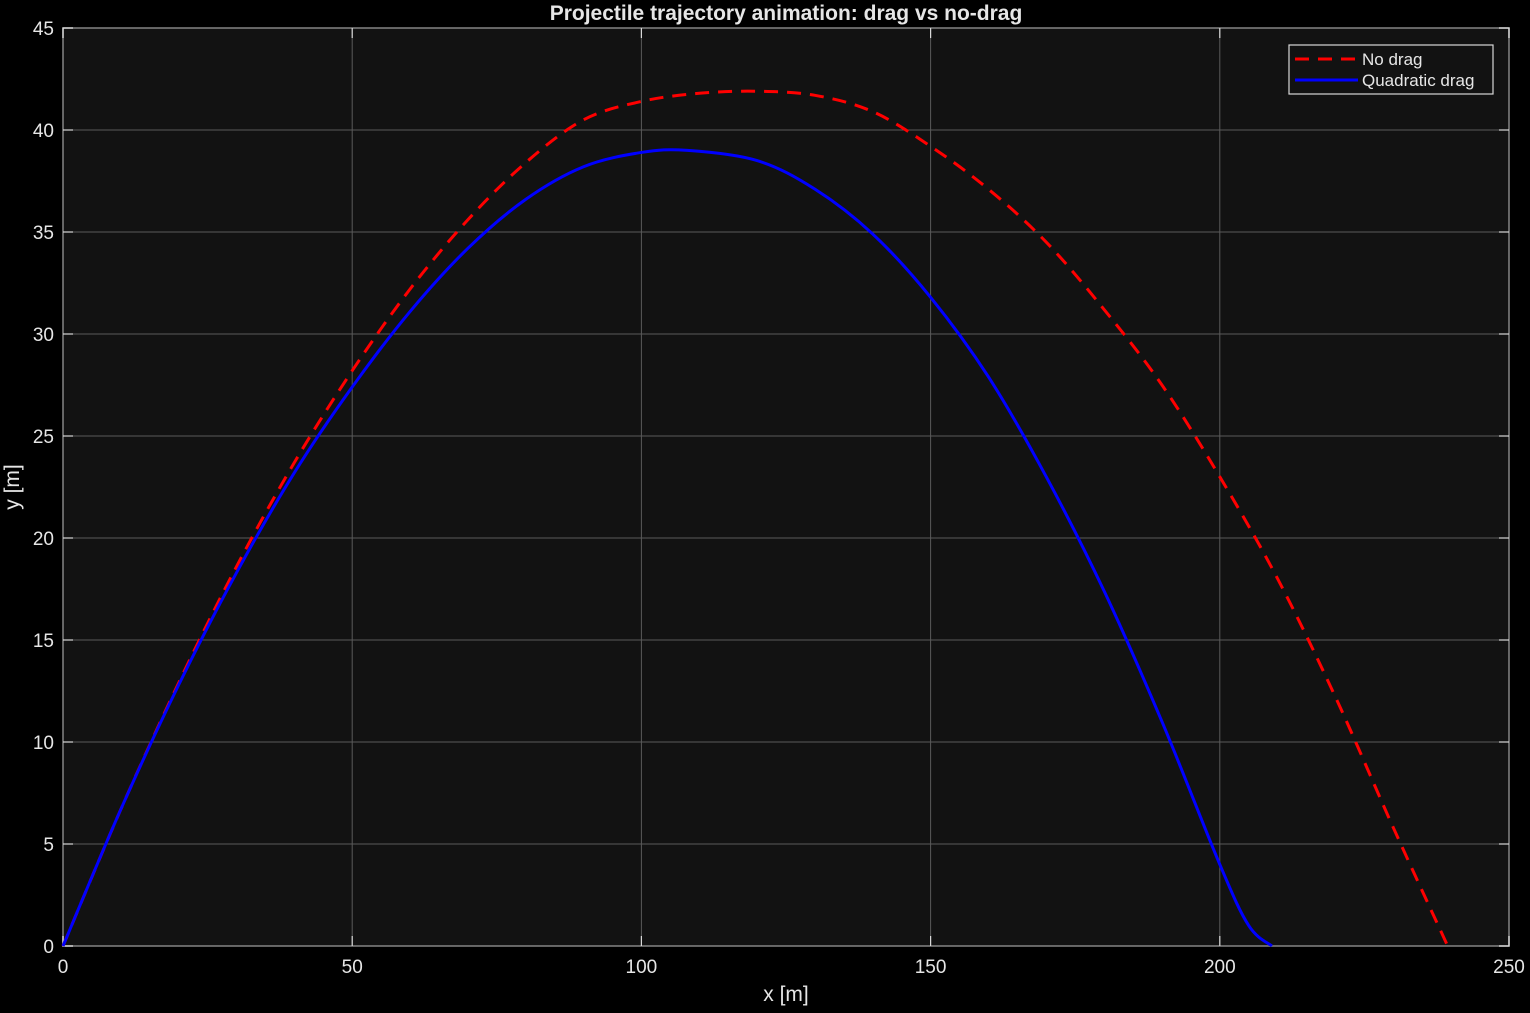 This screenshot has width=1530, height=1013. What do you see at coordinates (48, 845) in the screenshot?
I see `y-tick-label: 5` at bounding box center [48, 845].